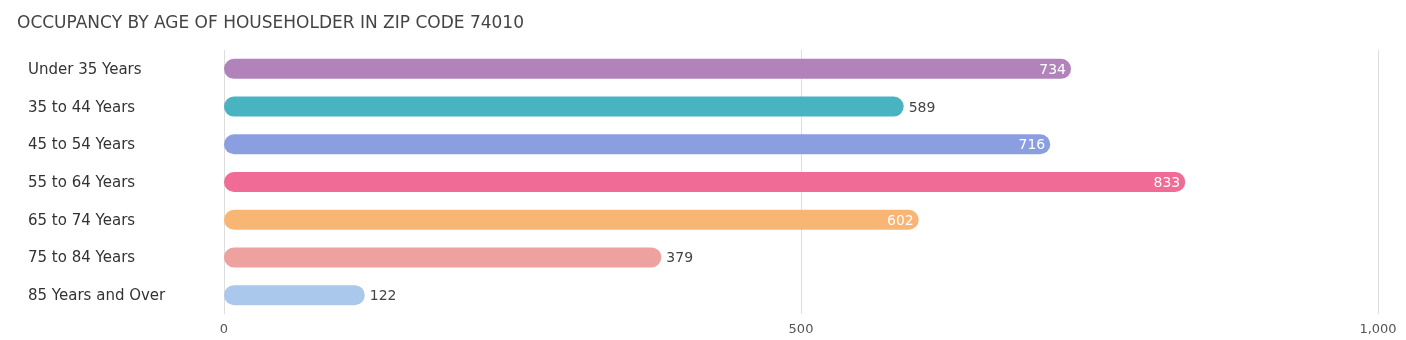  What do you see at coordinates (801, 328) in the screenshot?
I see `x-tick-label: 500` at bounding box center [801, 328].